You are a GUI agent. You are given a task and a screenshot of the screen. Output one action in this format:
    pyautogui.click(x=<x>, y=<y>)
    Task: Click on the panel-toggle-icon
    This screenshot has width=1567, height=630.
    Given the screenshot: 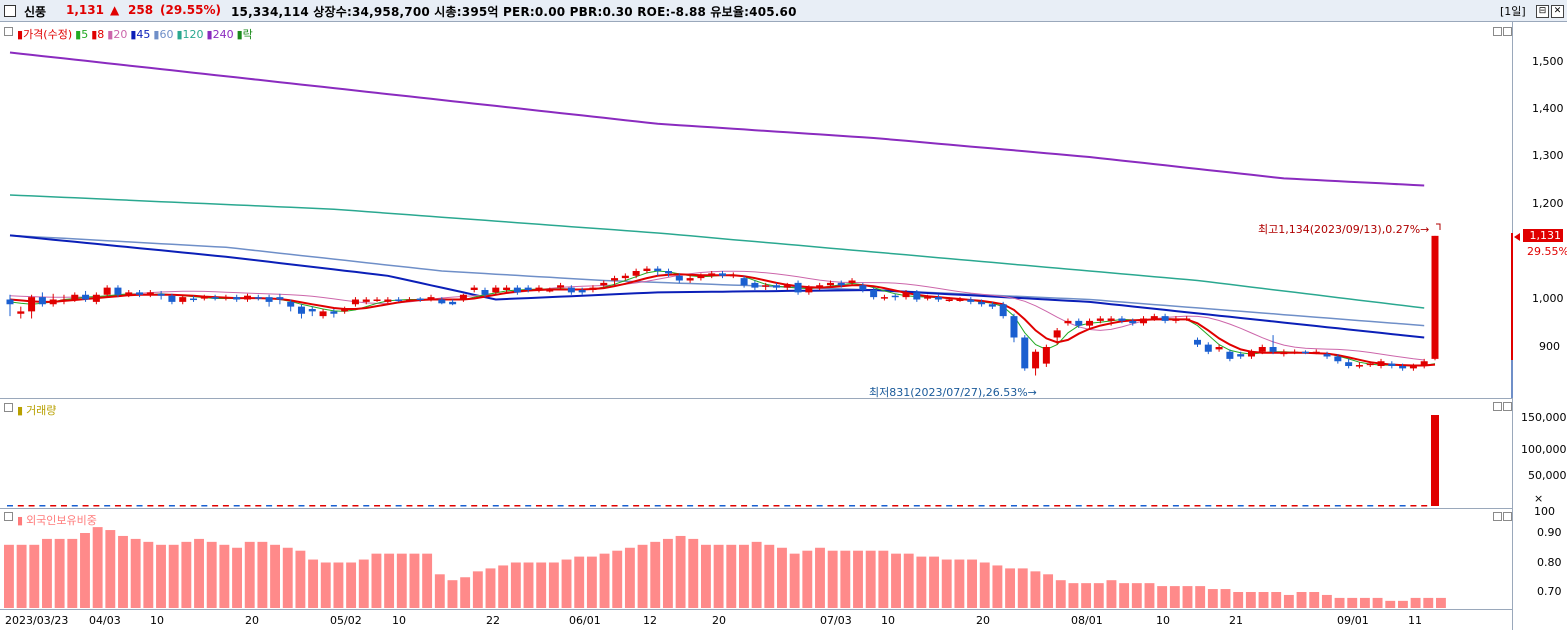 What is the action you would take?
    pyautogui.click(x=8, y=31)
    